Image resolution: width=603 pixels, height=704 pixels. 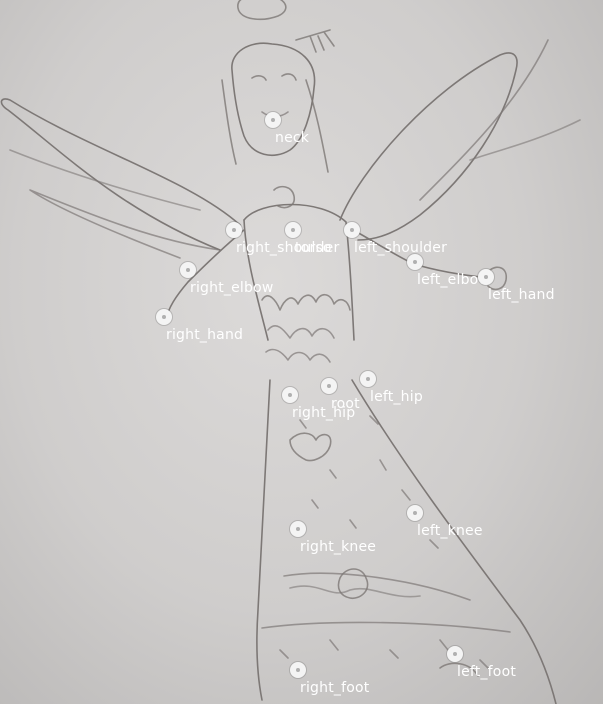 I want to click on keypoint-left-elbow, so click(x=415, y=262).